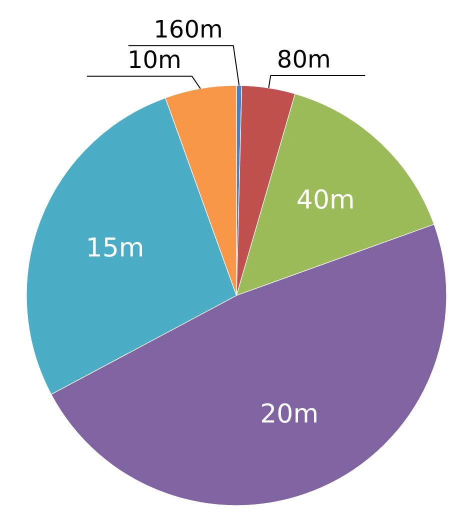 The height and width of the screenshot is (520, 465). I want to click on slice-label: 80m, so click(303, 59).